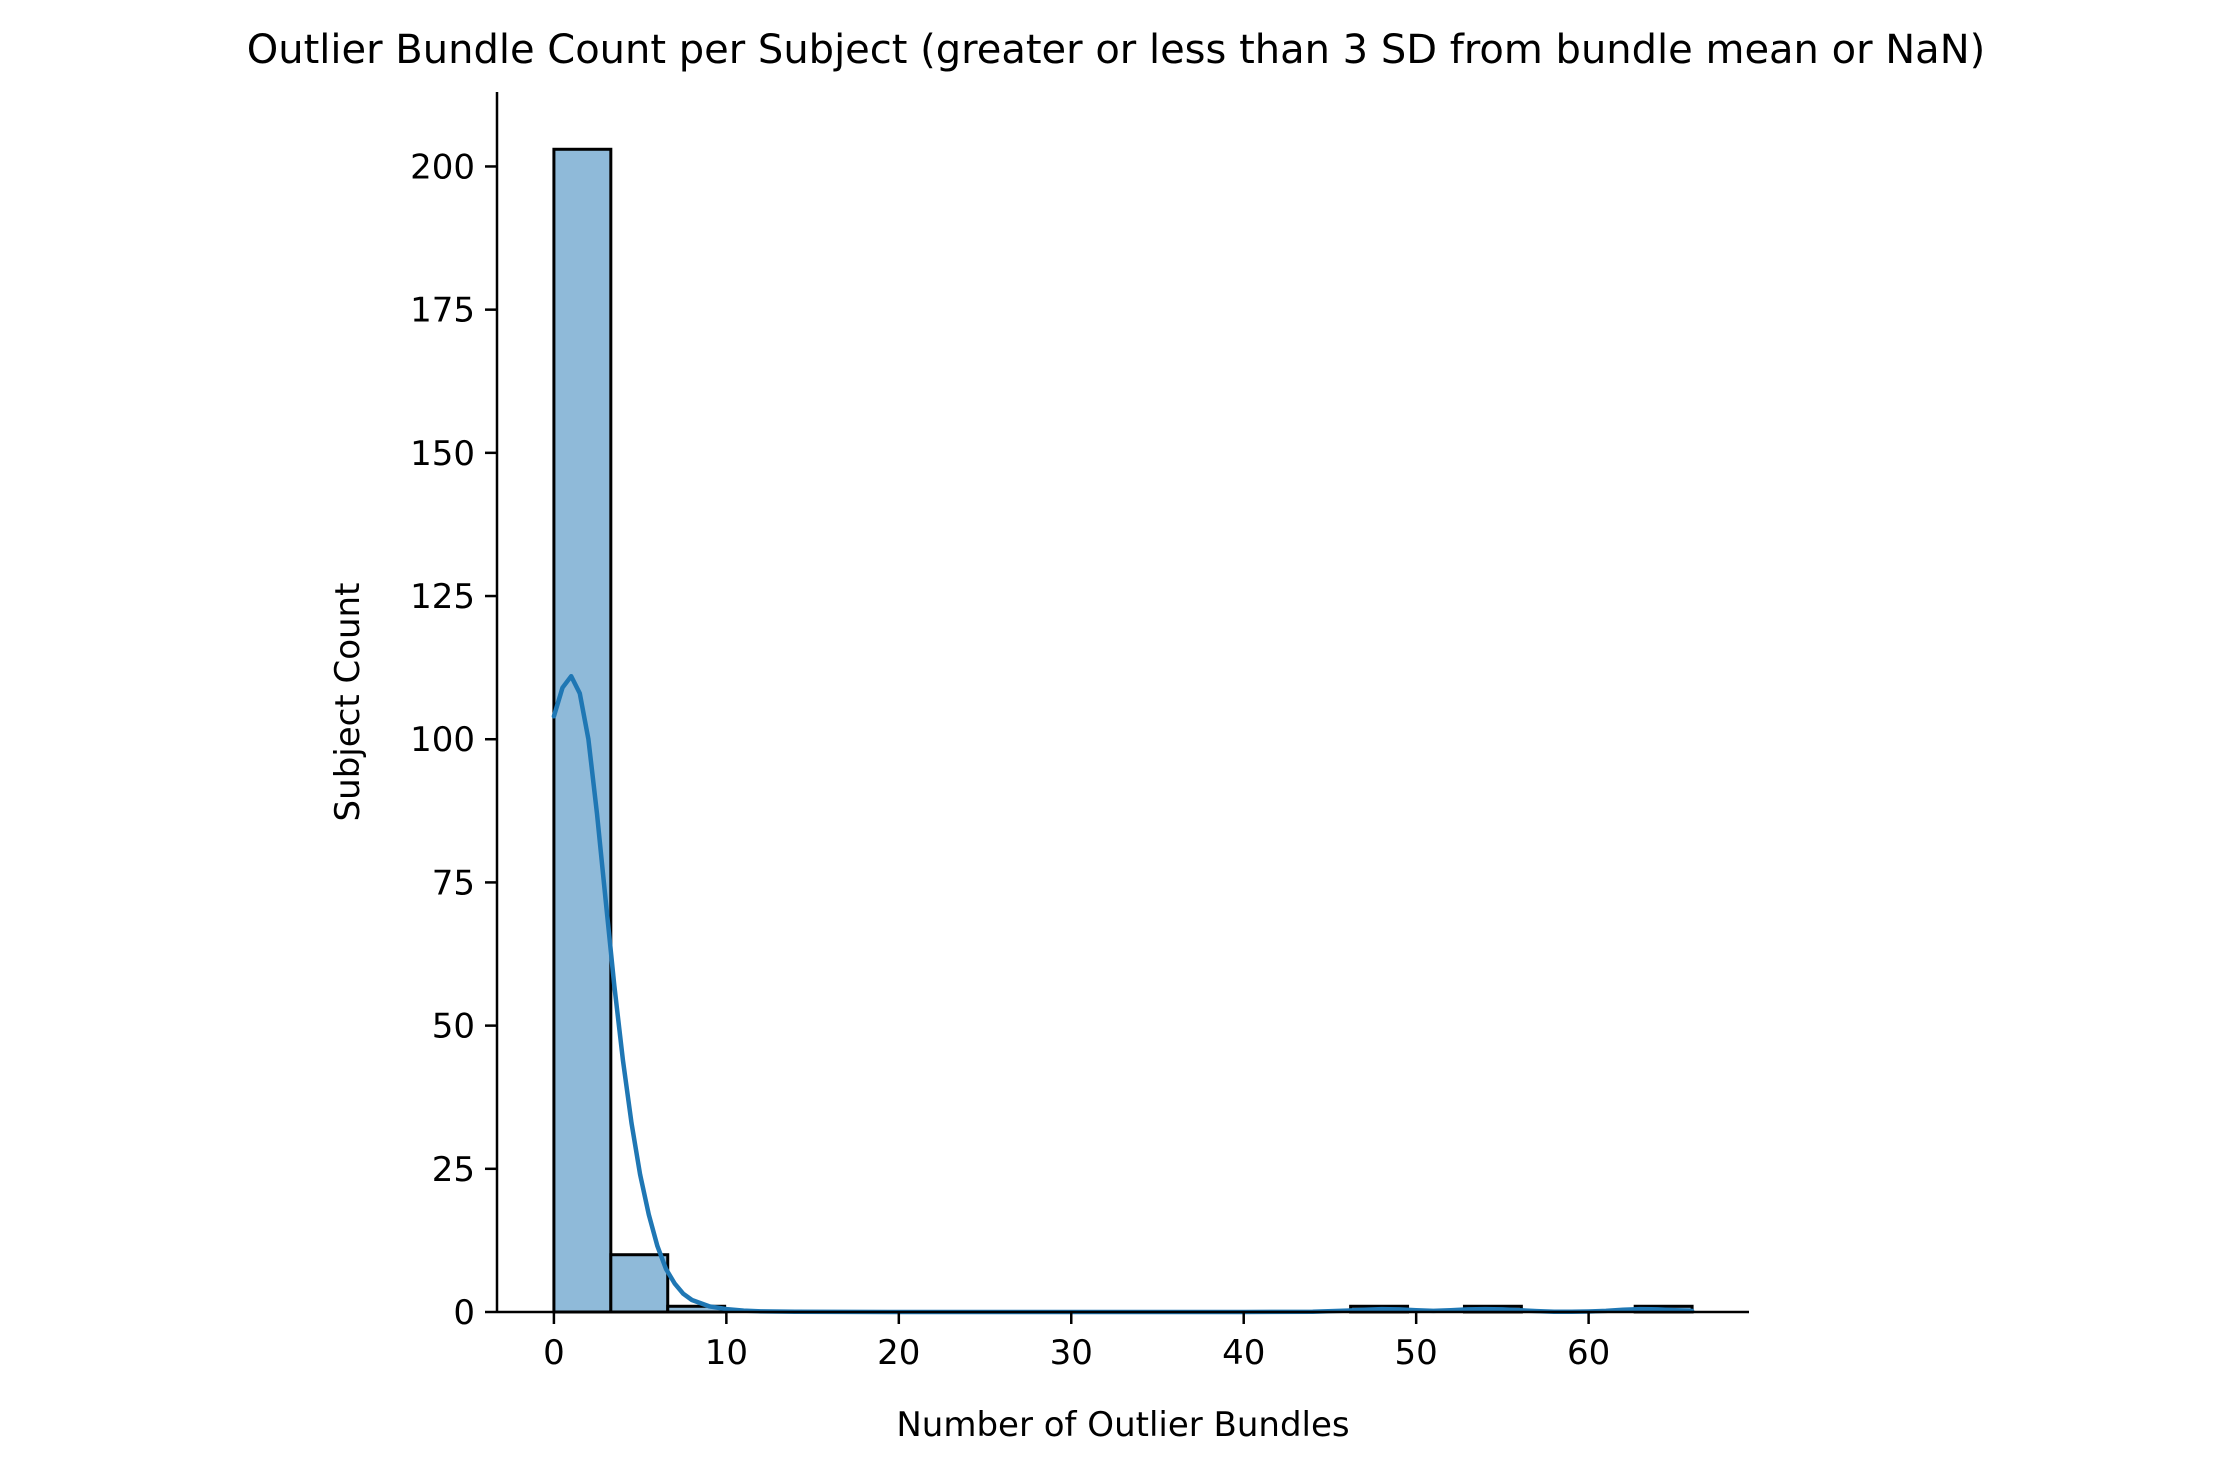 This screenshot has height=1466, width=2233. I want to click on x-tick-label: 10, so click(726, 1353).